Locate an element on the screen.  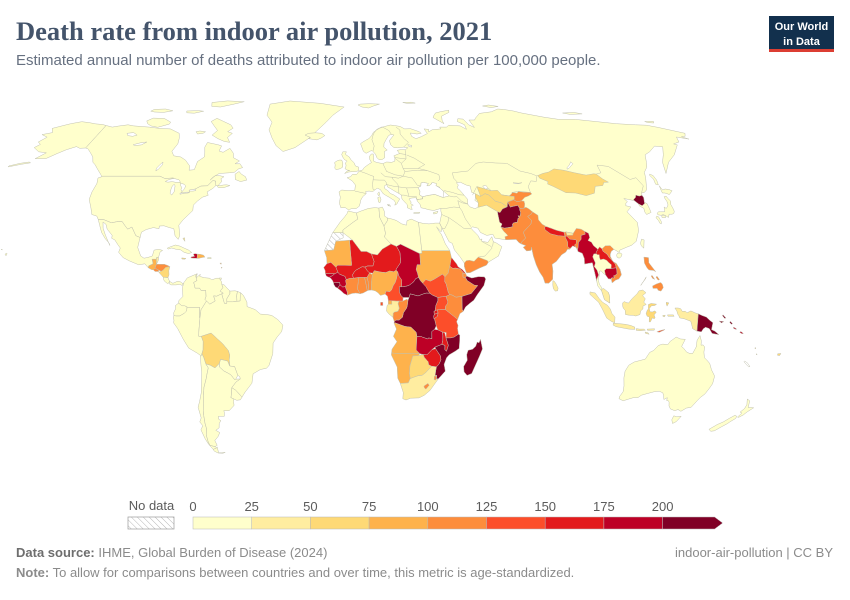
svg-text: 75 is located at coordinates (369, 506).